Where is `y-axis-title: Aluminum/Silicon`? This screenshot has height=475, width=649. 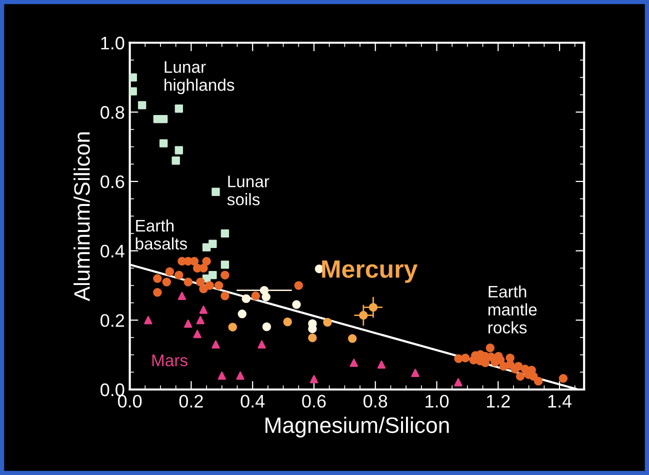
y-axis-title: Aluminum/Silicon is located at coordinates (82, 217).